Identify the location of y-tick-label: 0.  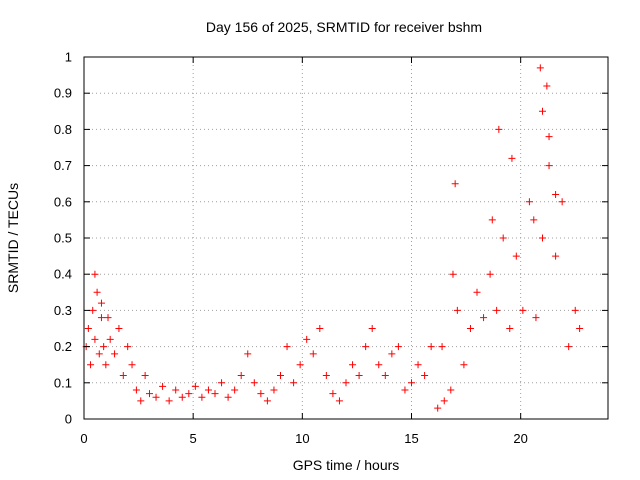
(68, 419).